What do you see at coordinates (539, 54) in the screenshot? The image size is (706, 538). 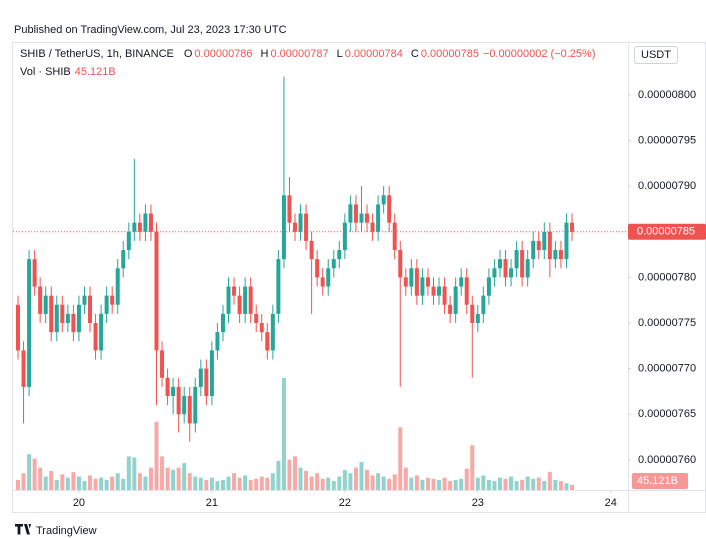 I see `change: −0.00000002 (−0.25%)` at bounding box center [539, 54].